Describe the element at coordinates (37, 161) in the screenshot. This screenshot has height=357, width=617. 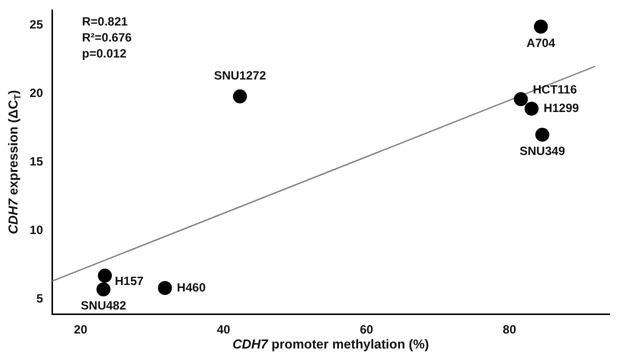
I see `y-tick-label: 15` at that location.